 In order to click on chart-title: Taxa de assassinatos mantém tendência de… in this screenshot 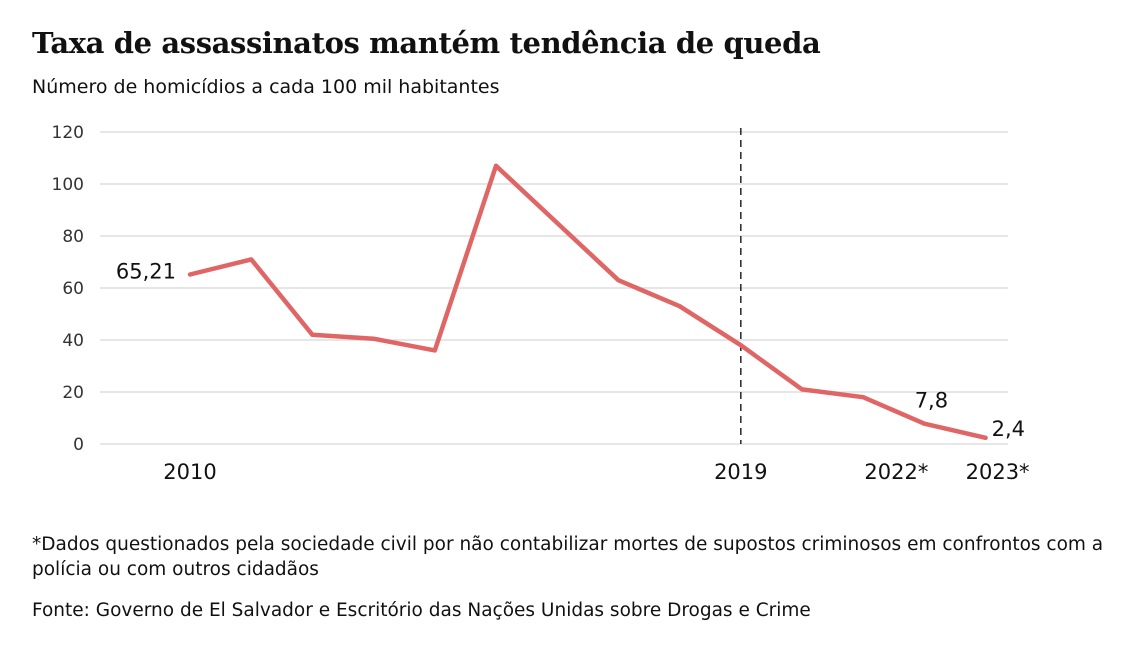, I will do `click(426, 43)`.